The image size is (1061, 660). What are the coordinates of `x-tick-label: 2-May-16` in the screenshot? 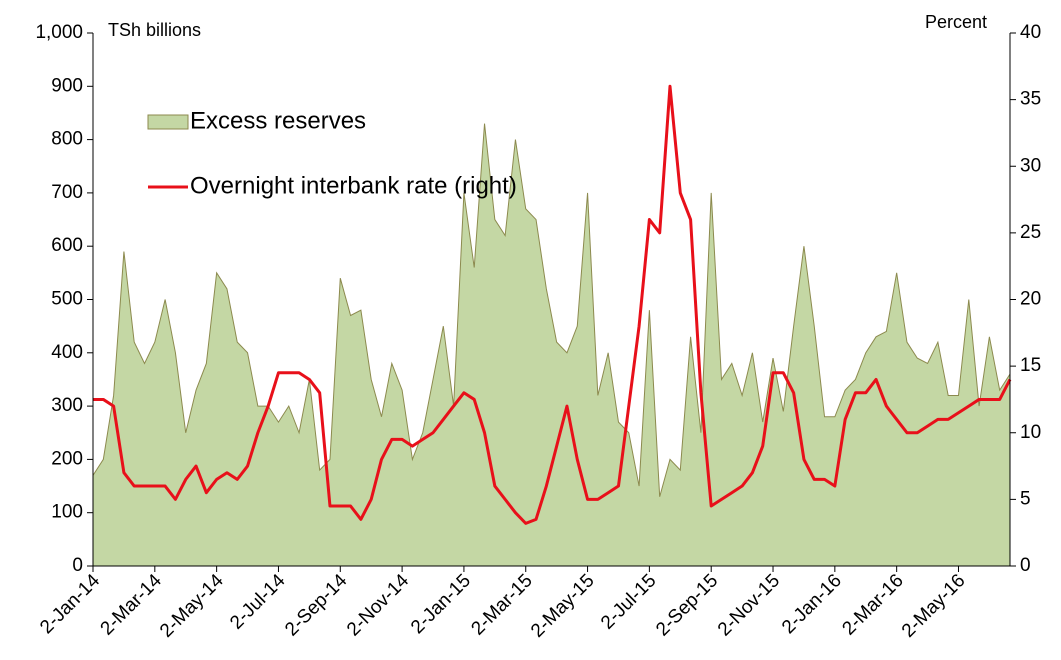 It's located at (934, 606).